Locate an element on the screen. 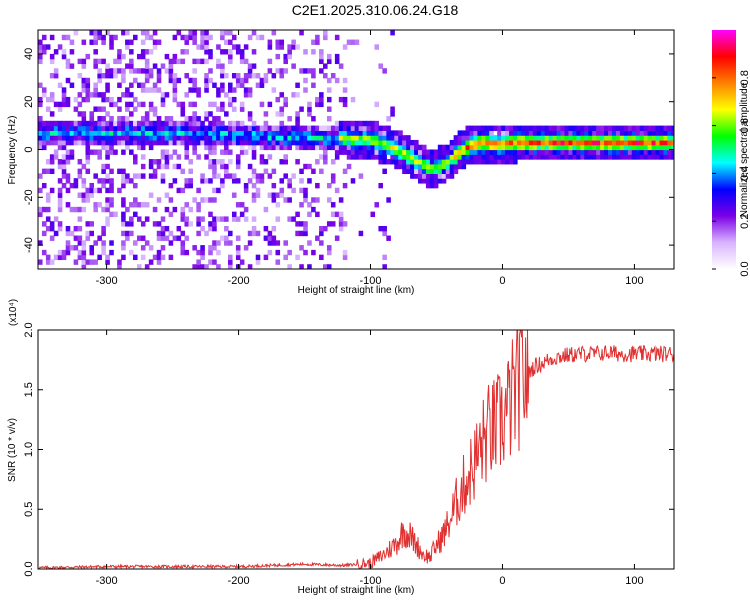 This screenshot has width=750, height=600. spectrogram-x-tick-label: -100 is located at coordinates (370, 281).